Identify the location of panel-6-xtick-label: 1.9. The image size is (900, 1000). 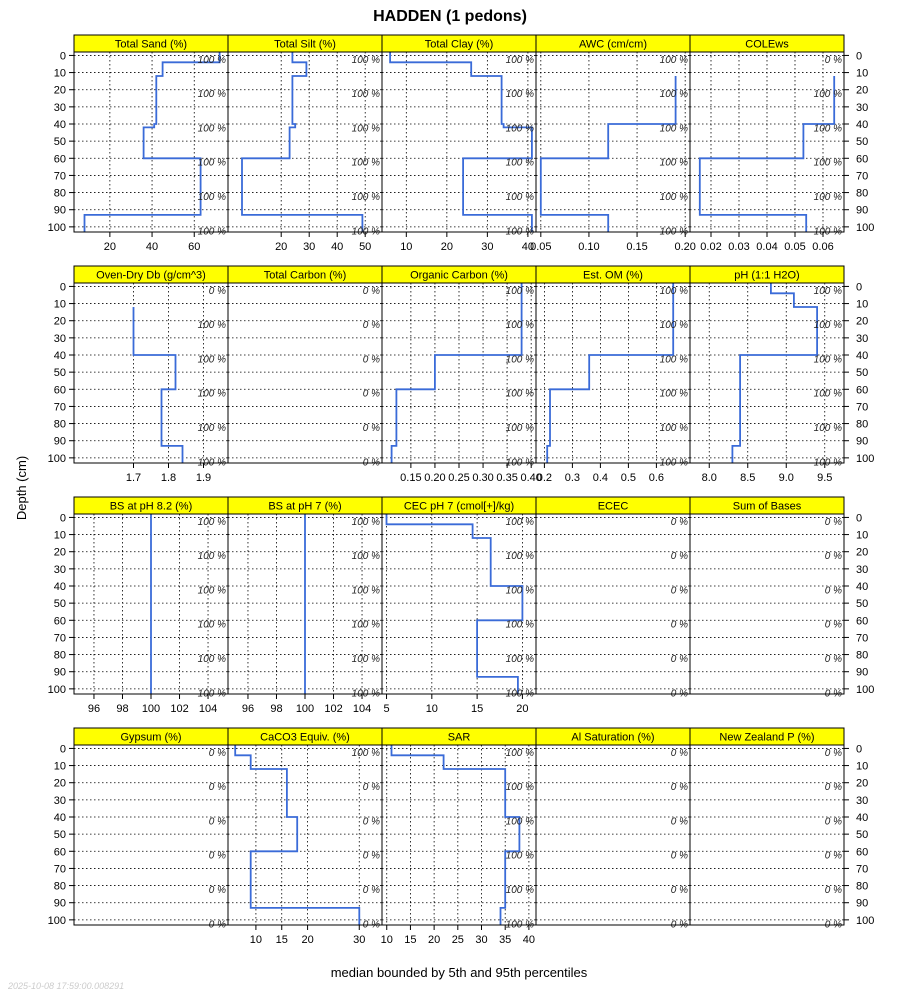
(203, 478).